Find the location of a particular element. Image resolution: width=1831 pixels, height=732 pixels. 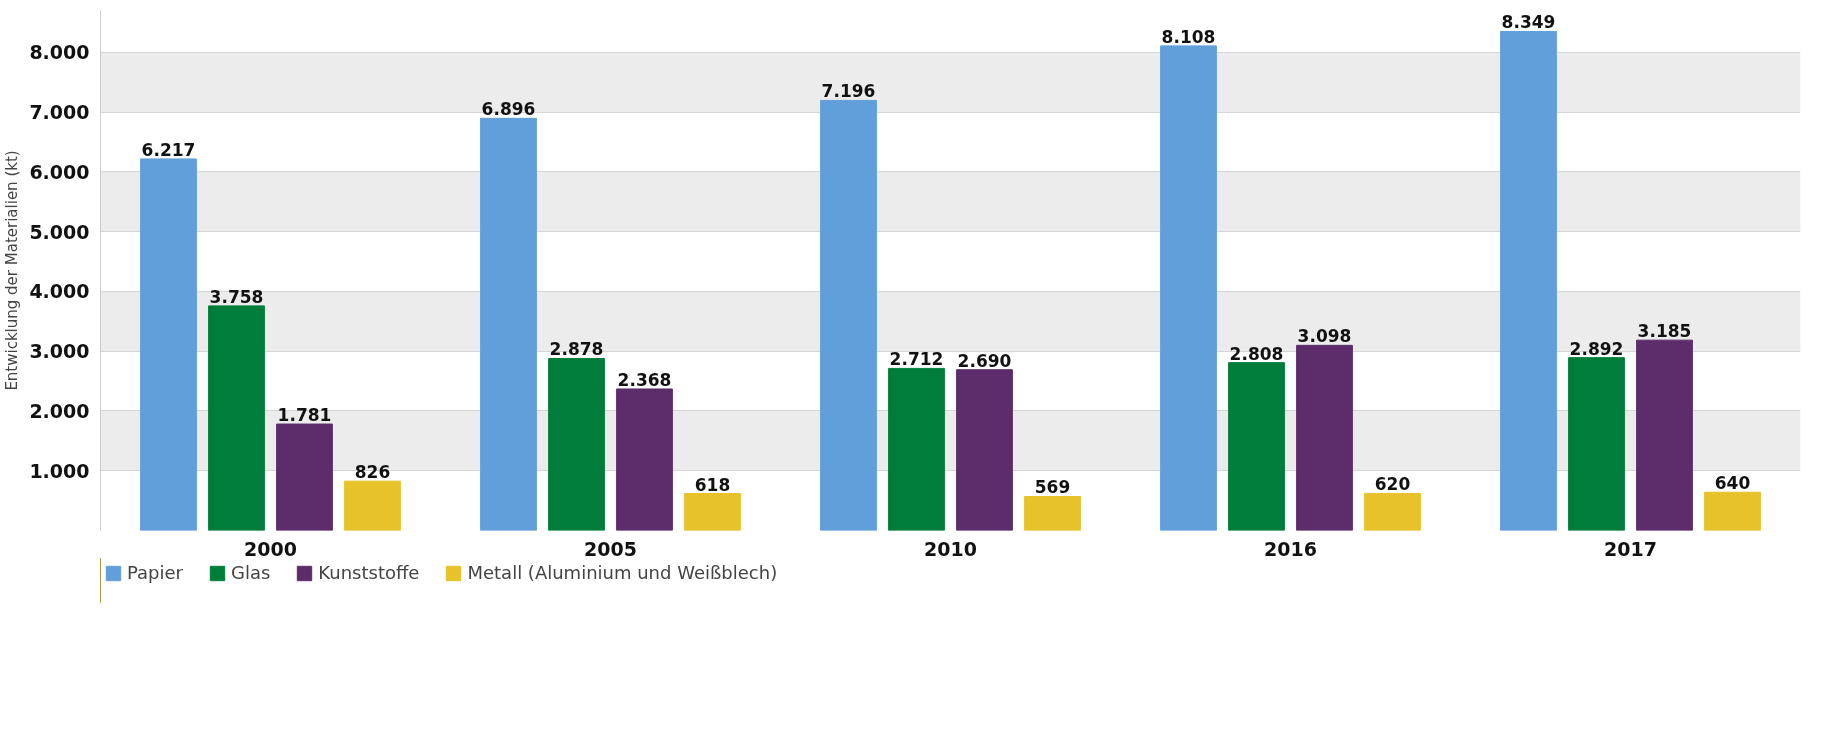

data-label: 2.690 is located at coordinates (984, 360).